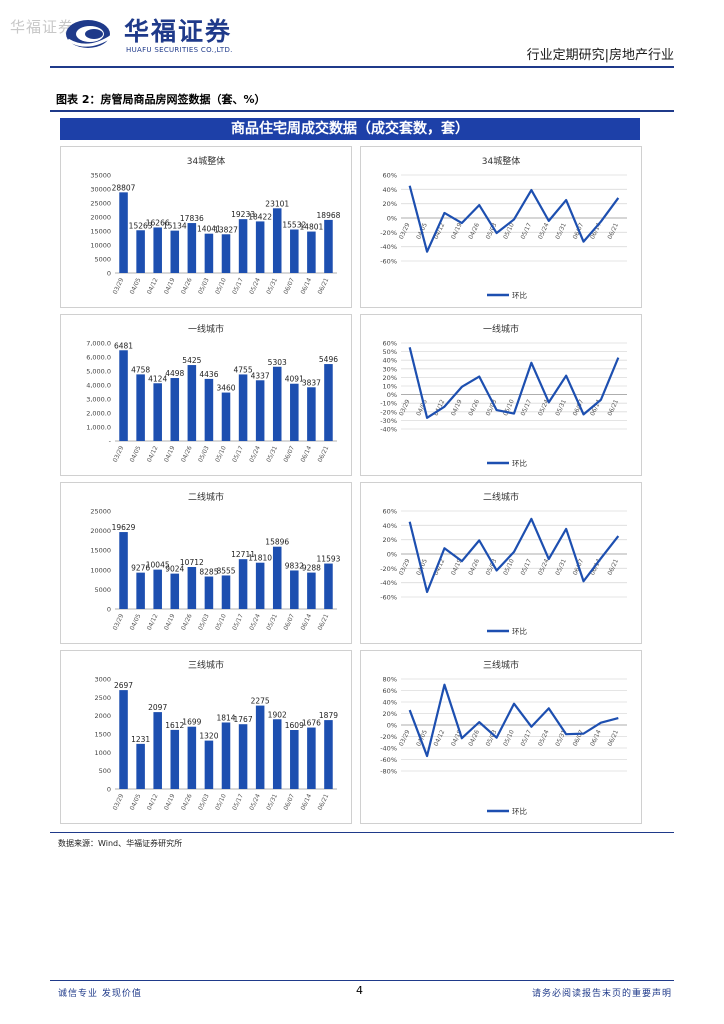  I want to click on data-label: 1320, so click(208, 736).